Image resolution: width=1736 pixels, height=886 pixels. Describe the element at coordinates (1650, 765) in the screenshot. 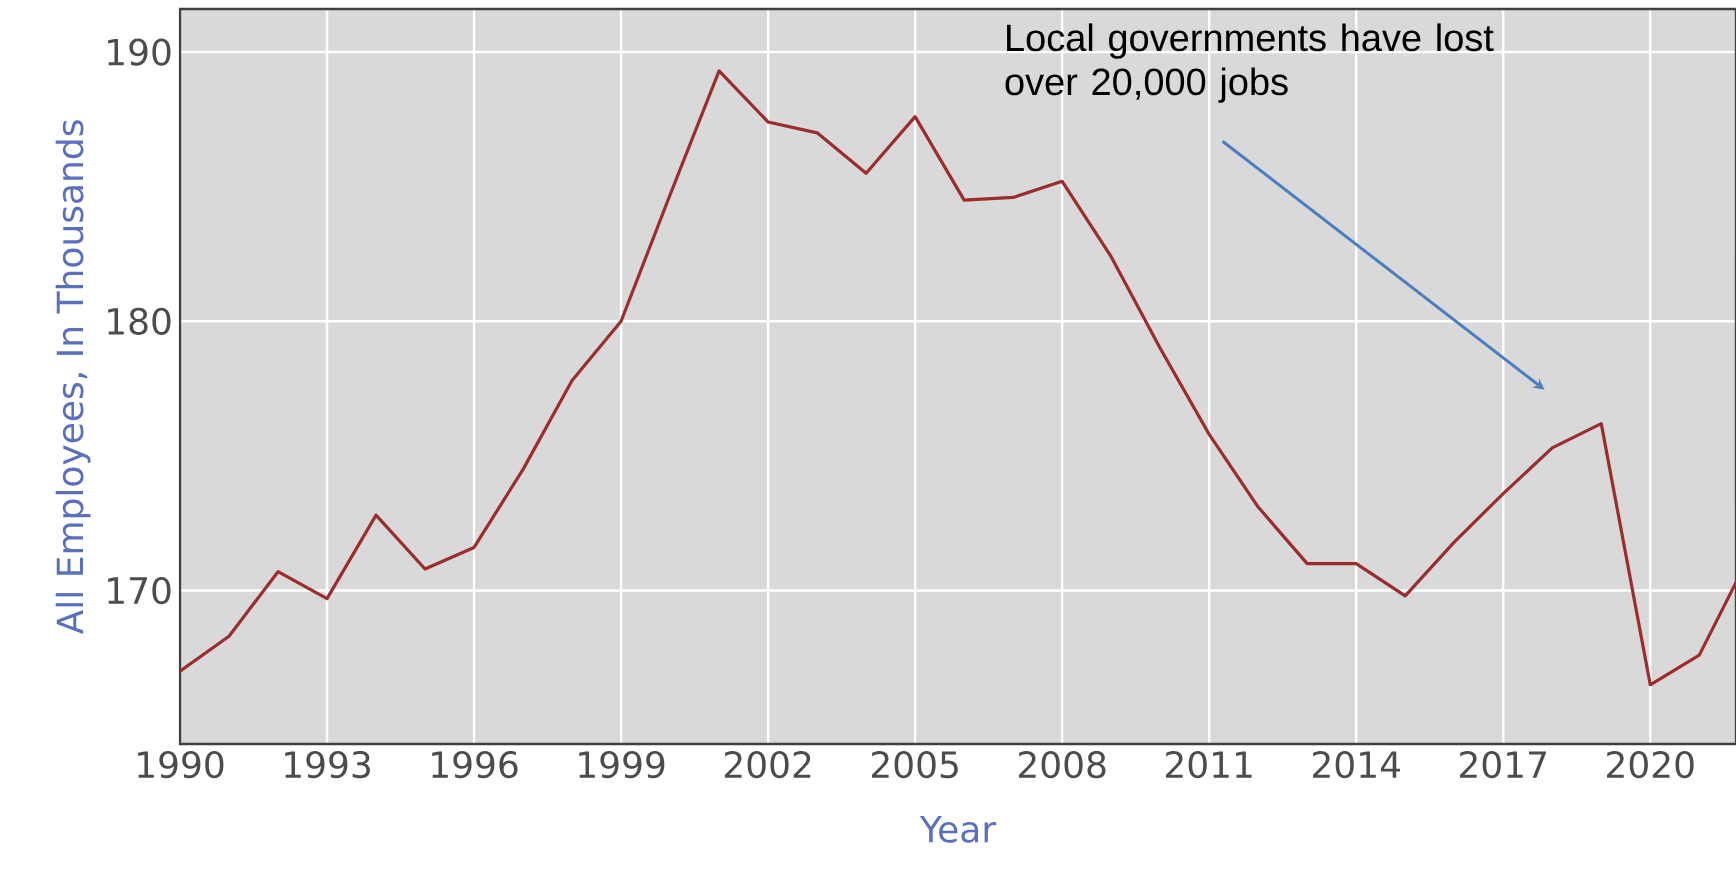

I see `x-tick-label: 2020` at that location.